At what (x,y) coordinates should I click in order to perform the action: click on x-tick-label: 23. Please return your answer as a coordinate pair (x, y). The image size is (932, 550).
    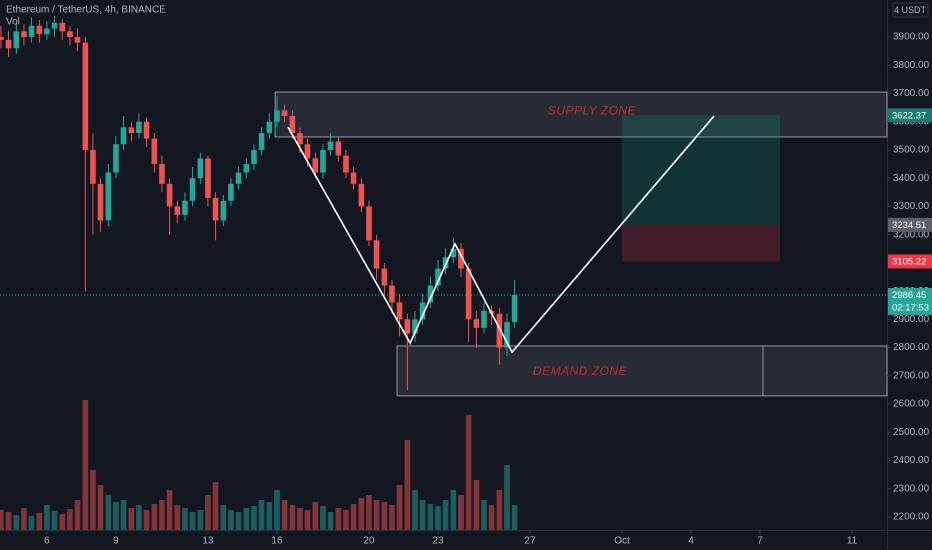
    Looking at the image, I should click on (438, 541).